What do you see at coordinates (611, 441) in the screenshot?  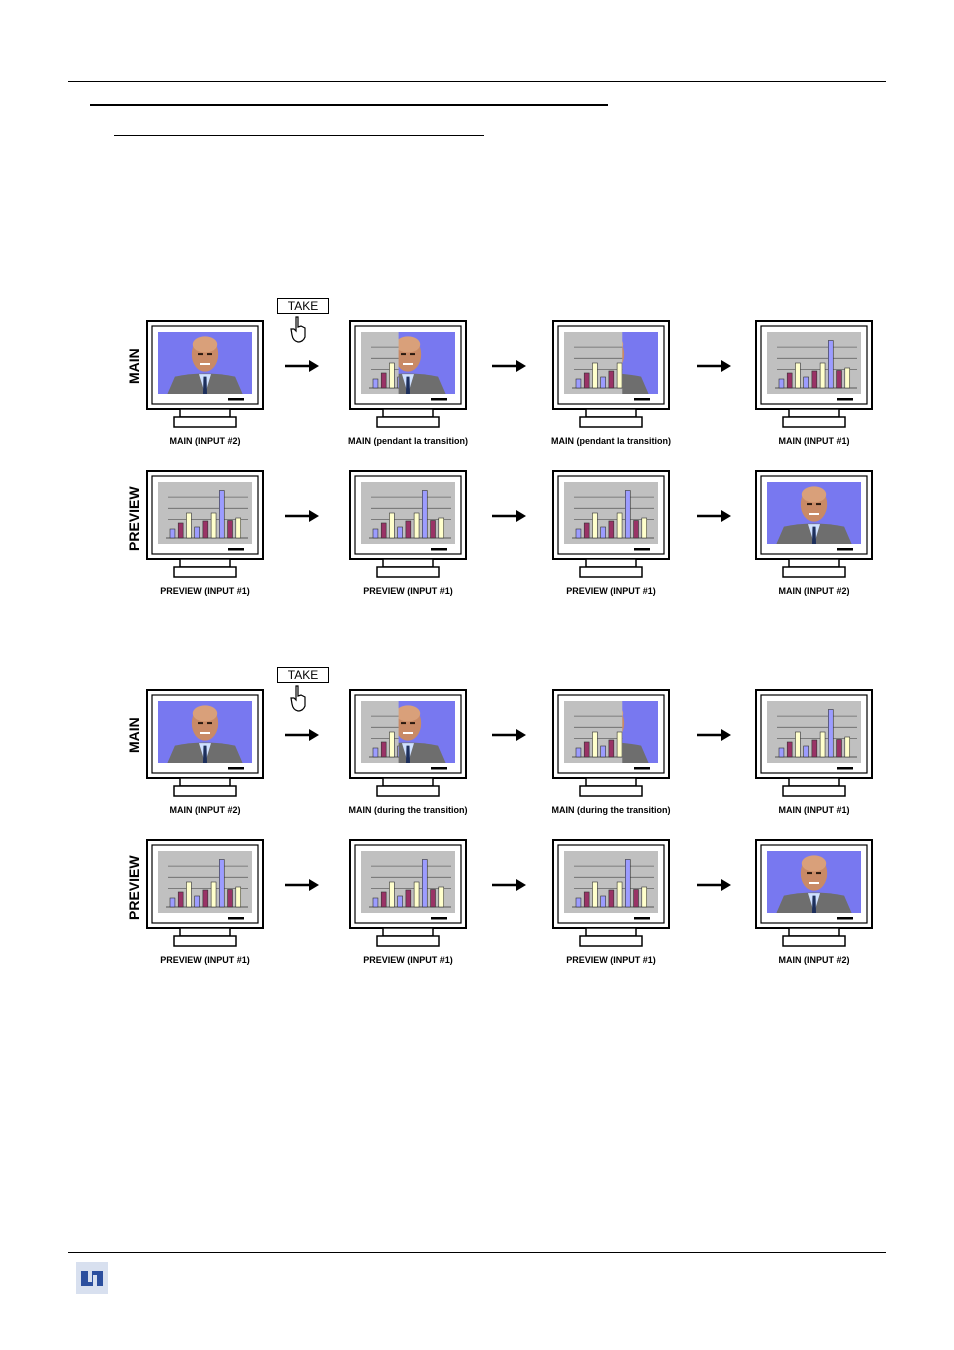 I see `main-caption-3: MAIN (pendant la transition)` at bounding box center [611, 441].